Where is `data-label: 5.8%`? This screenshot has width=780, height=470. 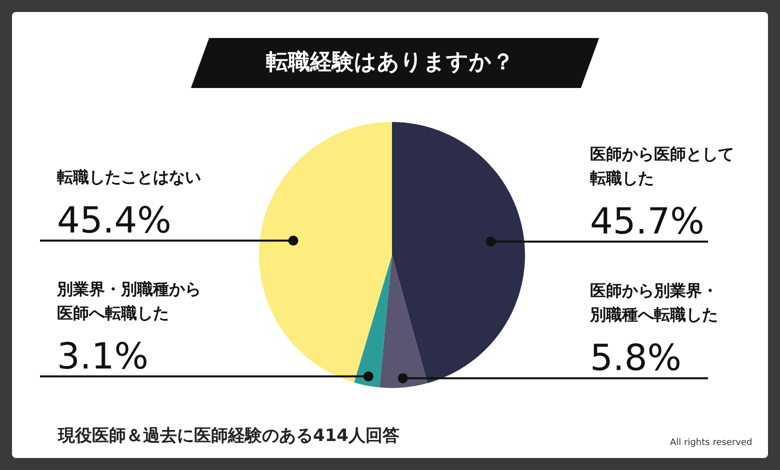
data-label: 5.8% is located at coordinates (636, 359).